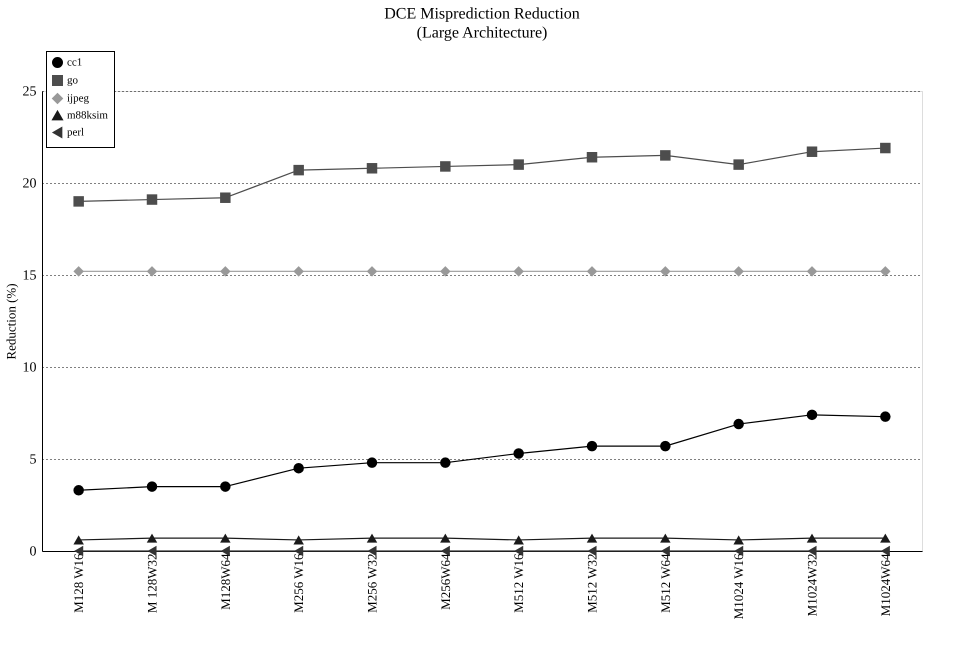  Describe the element at coordinates (482, 14) in the screenshot. I see `chart-title: DCE Misprediction Reduction` at that location.